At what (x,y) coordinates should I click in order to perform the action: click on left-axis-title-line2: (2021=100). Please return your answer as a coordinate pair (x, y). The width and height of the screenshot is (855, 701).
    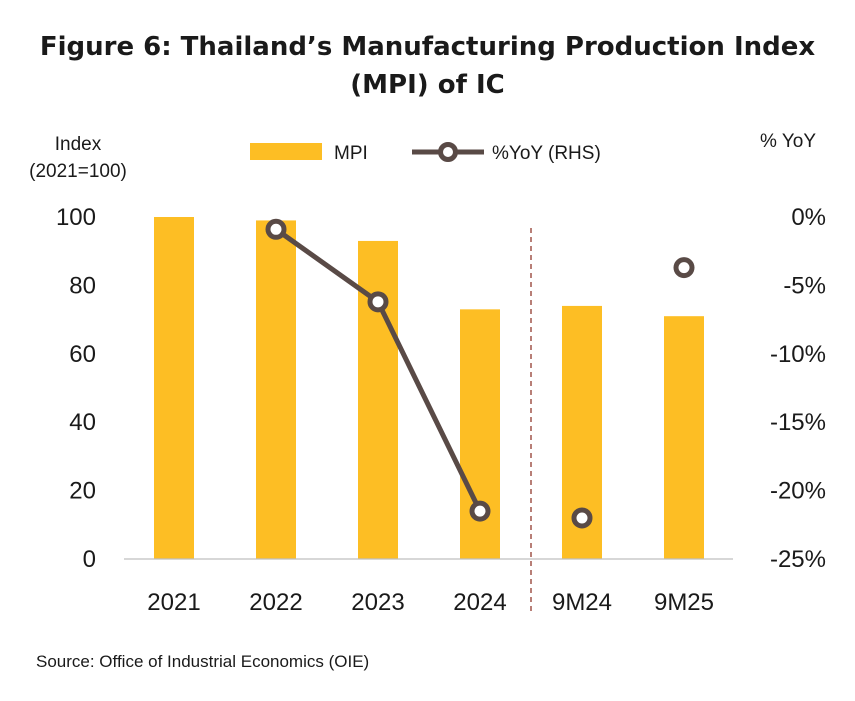
    Looking at the image, I should click on (78, 171).